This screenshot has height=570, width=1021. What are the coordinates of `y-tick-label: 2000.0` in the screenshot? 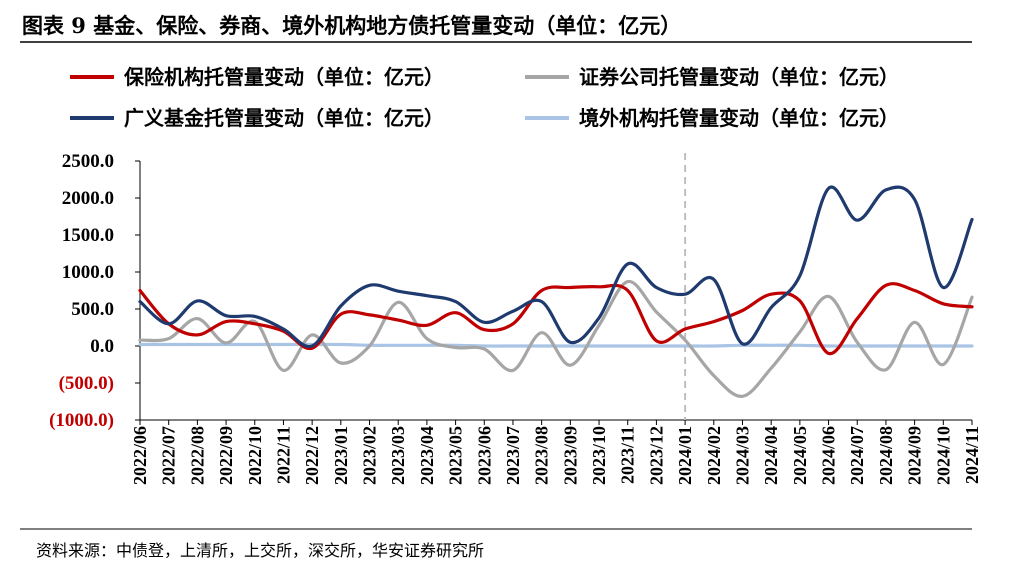 It's located at (88, 198).